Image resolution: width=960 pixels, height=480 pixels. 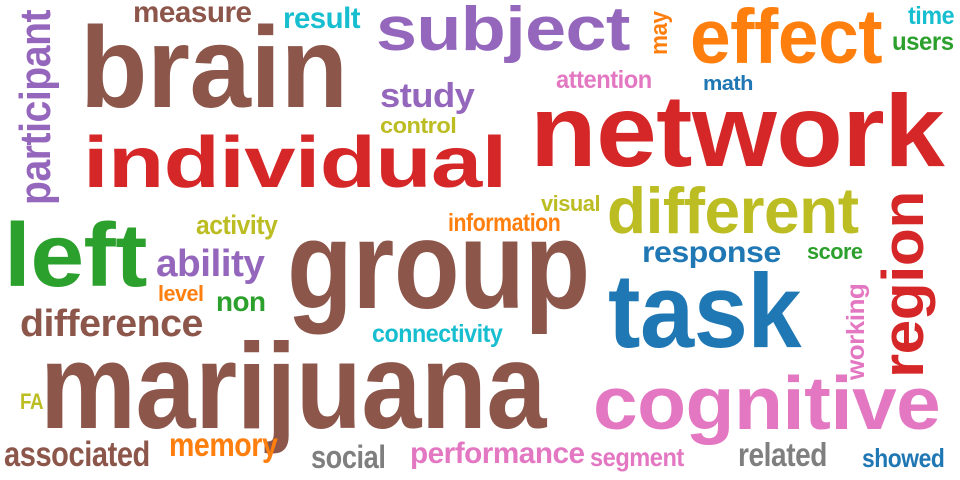 I want to click on word-visual: visual, so click(x=571, y=204).